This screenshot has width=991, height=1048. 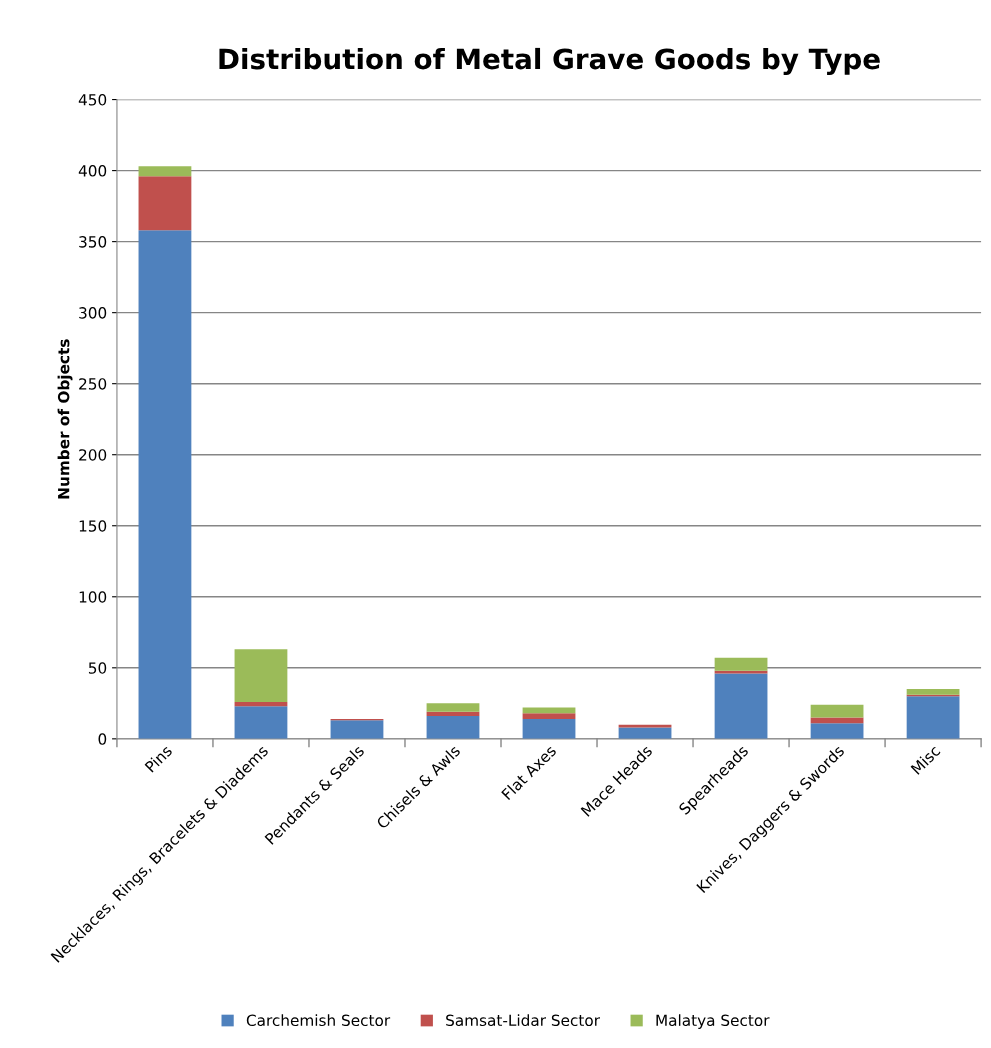 What do you see at coordinates (549, 61) in the screenshot?
I see `chart-title: Distribution of Metal Grave Goods by Type` at bounding box center [549, 61].